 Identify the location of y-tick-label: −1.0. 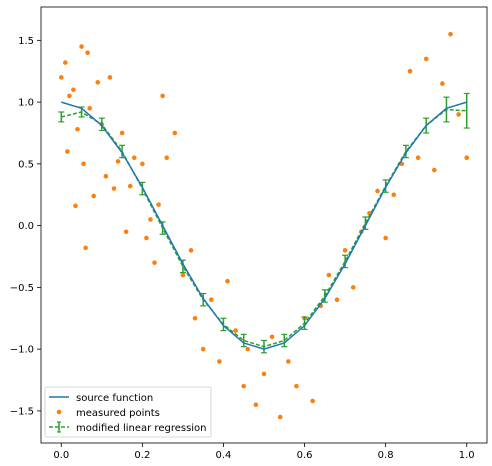
(22, 350).